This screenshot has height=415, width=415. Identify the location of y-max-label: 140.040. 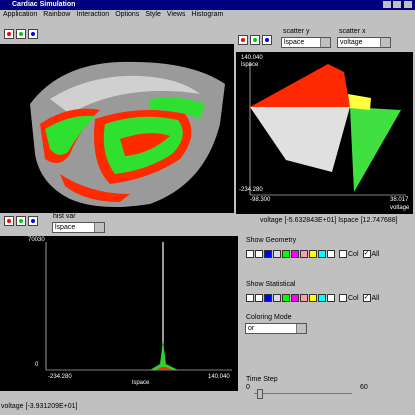
(252, 58).